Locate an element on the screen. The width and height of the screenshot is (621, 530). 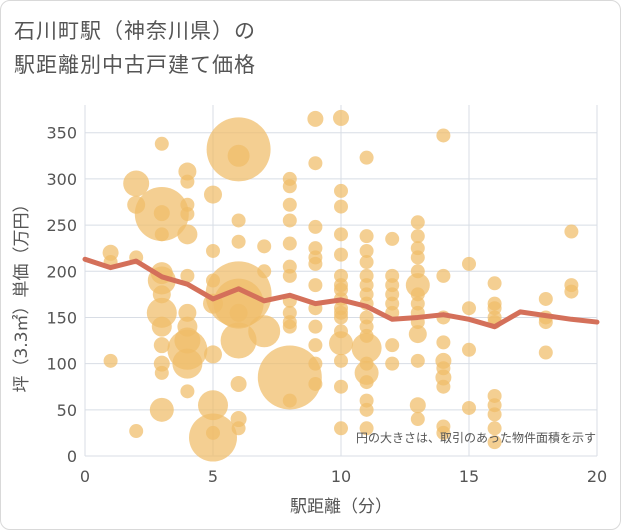
y-tick-label: 100 is located at coordinates (61, 364).